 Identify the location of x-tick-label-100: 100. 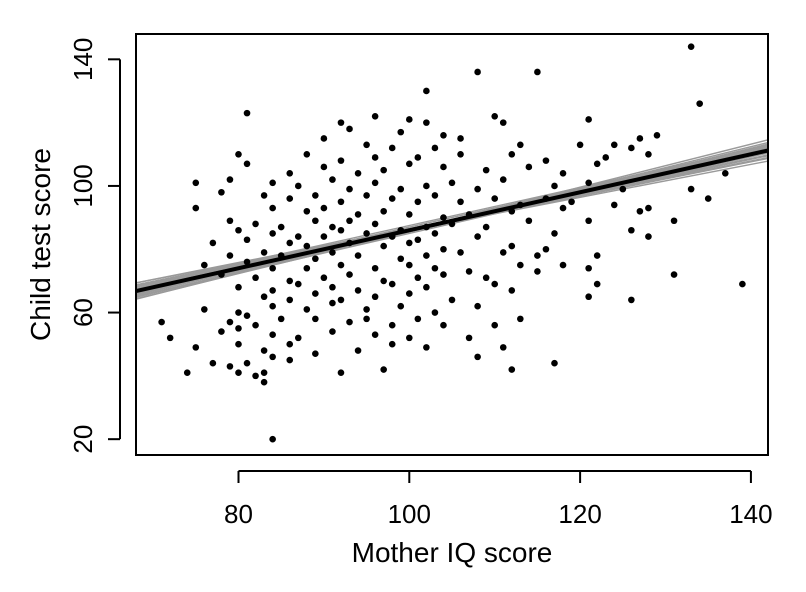
(409, 514).